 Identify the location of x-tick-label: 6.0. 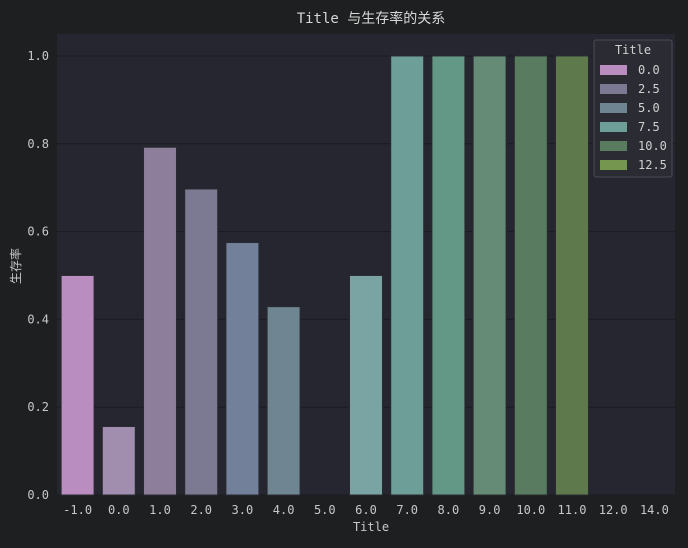
(366, 510).